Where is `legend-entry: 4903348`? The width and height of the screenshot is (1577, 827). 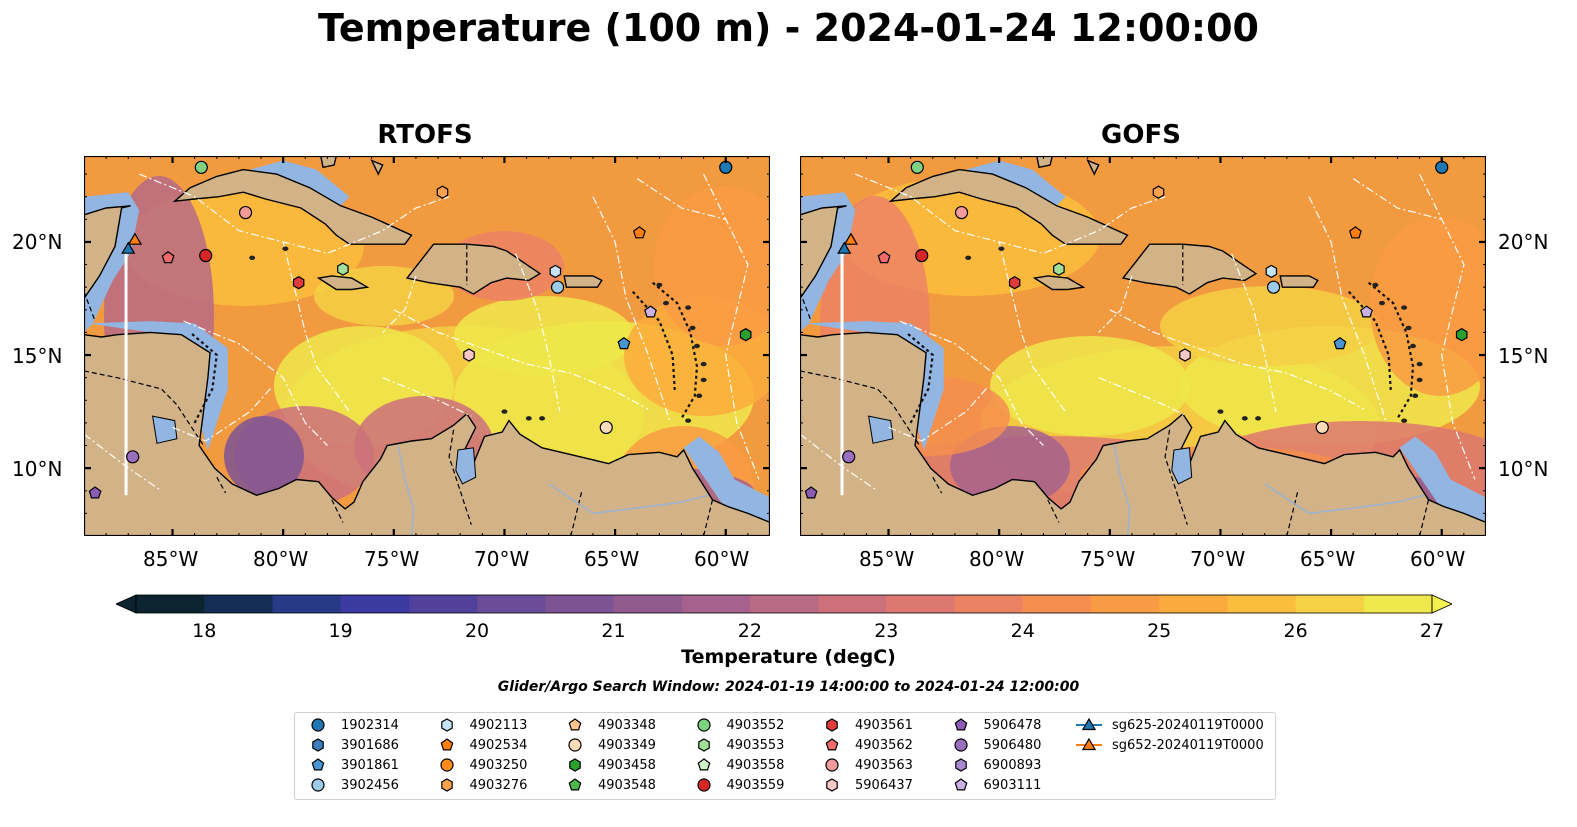
legend-entry: 4903348 is located at coordinates (608, 725).